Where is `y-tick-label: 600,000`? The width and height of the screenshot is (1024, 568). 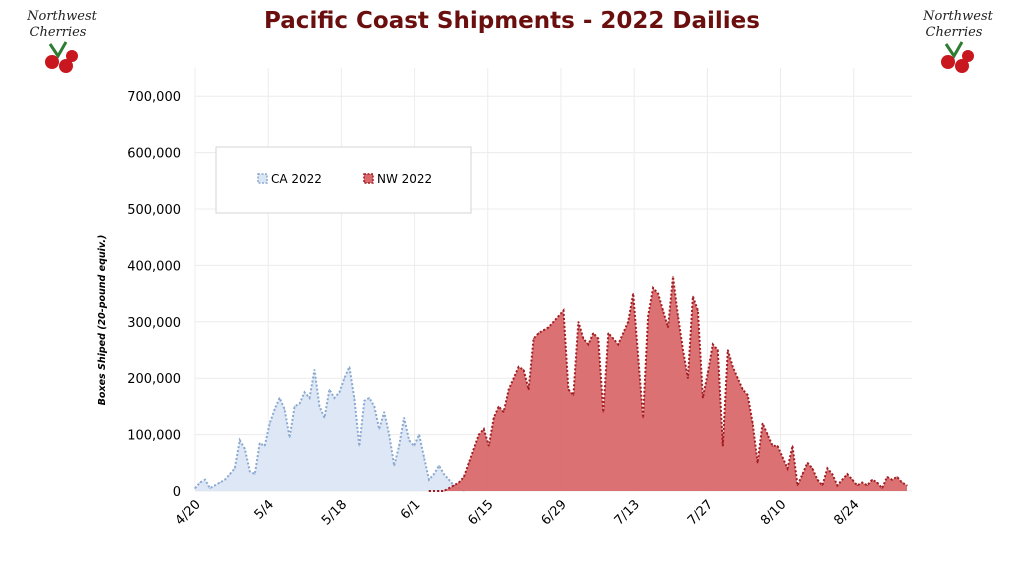 y-tick-label: 600,000 is located at coordinates (154, 154).